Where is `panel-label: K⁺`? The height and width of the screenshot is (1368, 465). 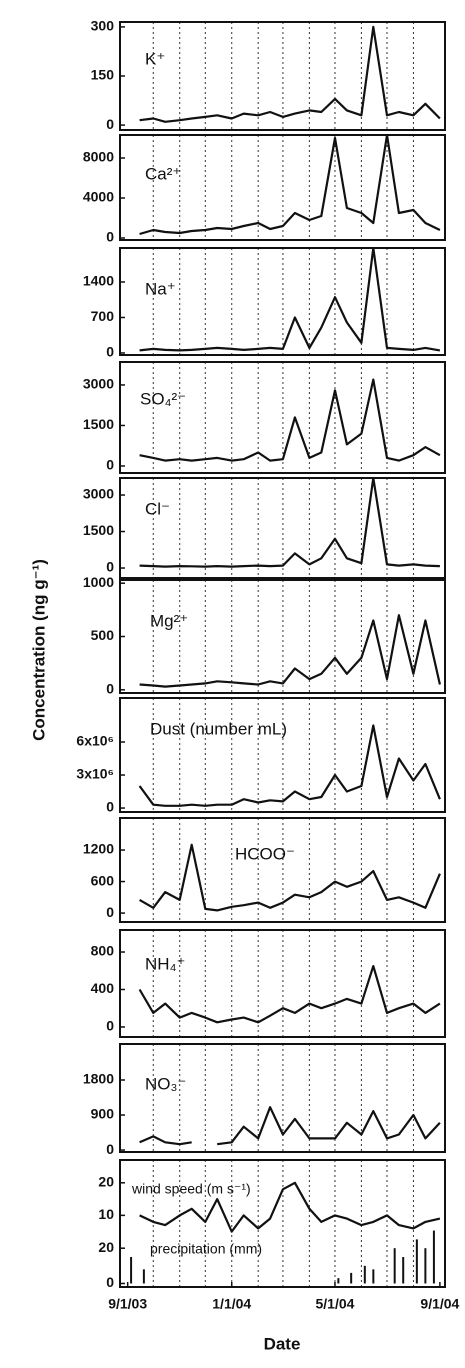
panel-label: K⁺ is located at coordinates (155, 58).